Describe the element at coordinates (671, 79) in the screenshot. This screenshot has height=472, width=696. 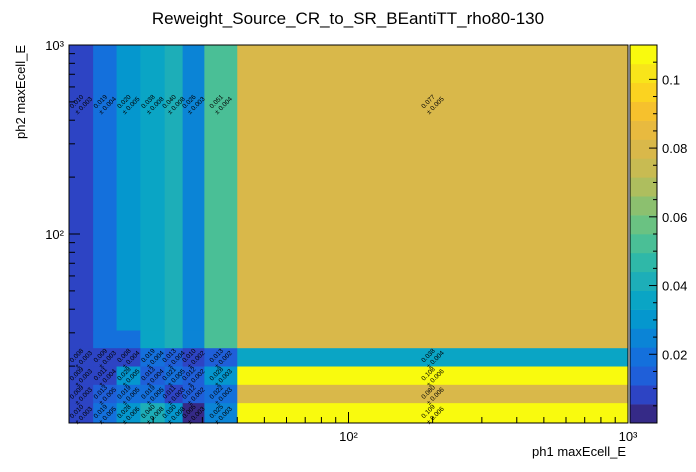
I see `color-scale-label: 0.1` at that location.